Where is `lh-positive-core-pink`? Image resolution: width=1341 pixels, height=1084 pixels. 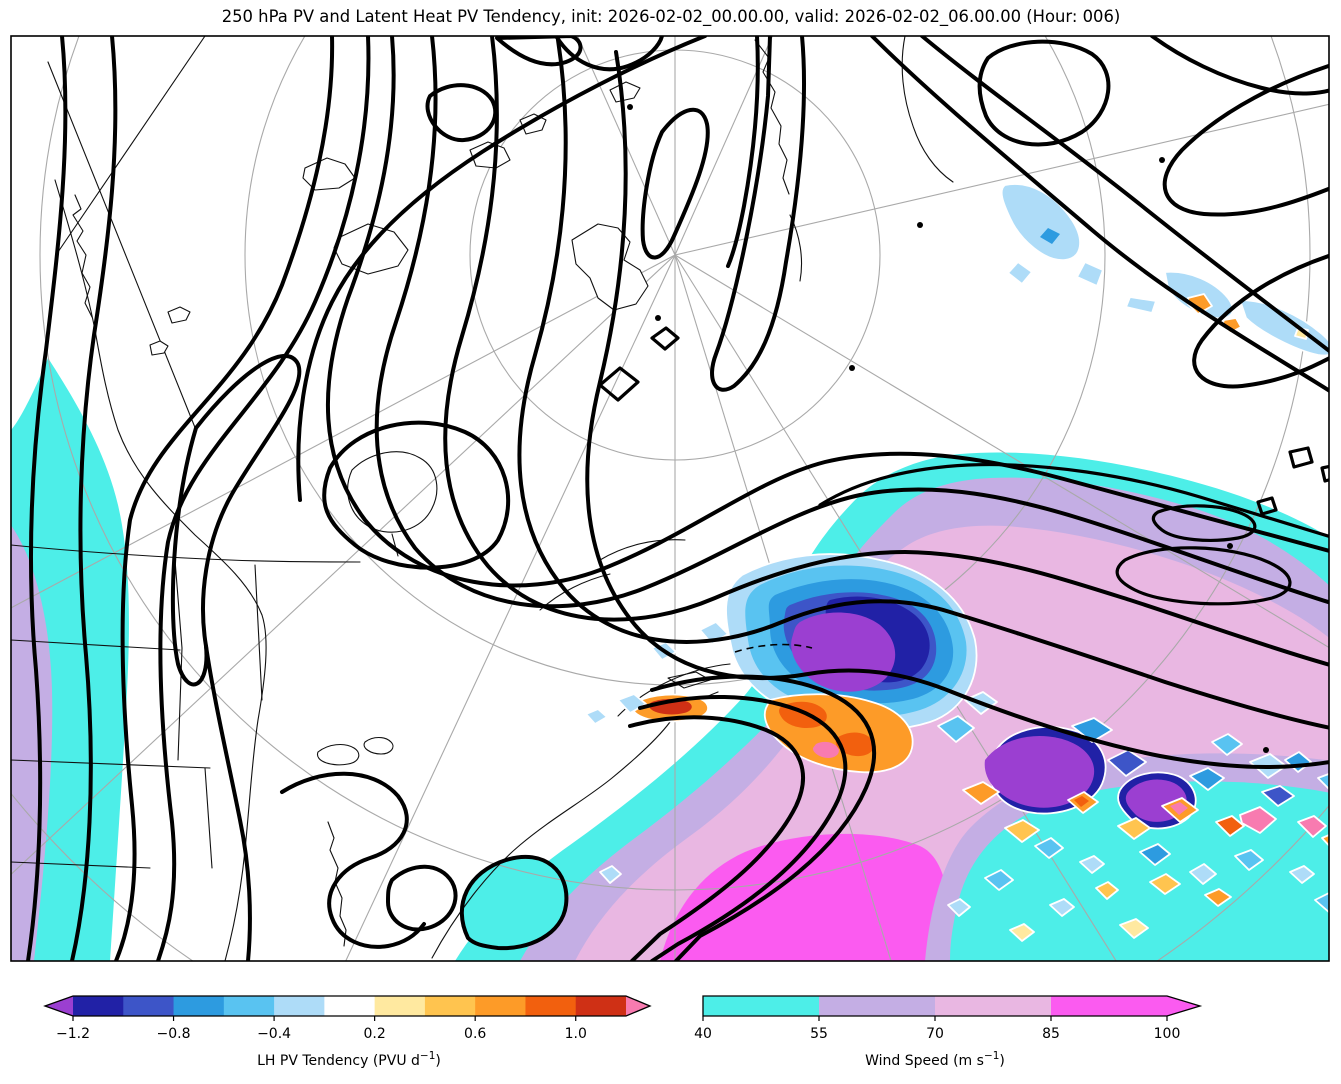
lh-positive-core-pink is located at coordinates (1258, 820).